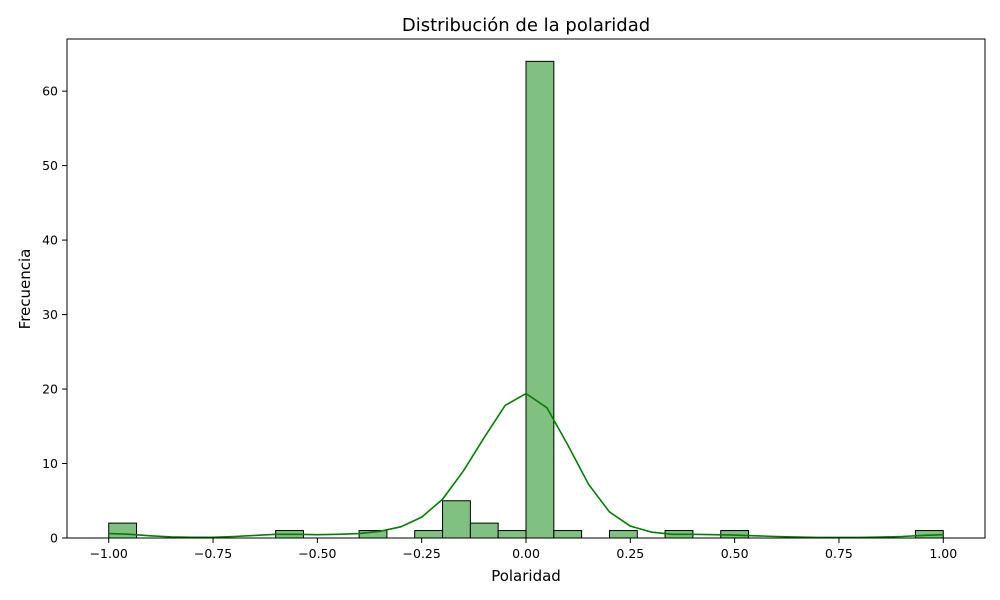 The image size is (1000, 600). Describe the element at coordinates (526, 553) in the screenshot. I see `x-tick-label: 0.00` at that location.